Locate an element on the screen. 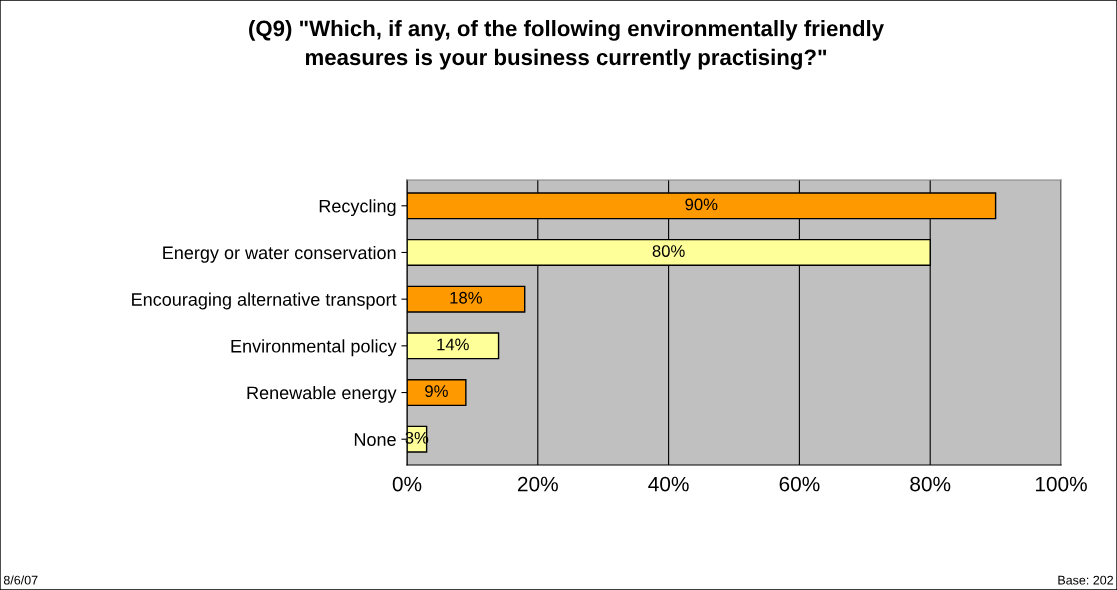 Image resolution: width=1117 pixels, height=590 pixels. x-tick-label: 100% is located at coordinates (1061, 484).